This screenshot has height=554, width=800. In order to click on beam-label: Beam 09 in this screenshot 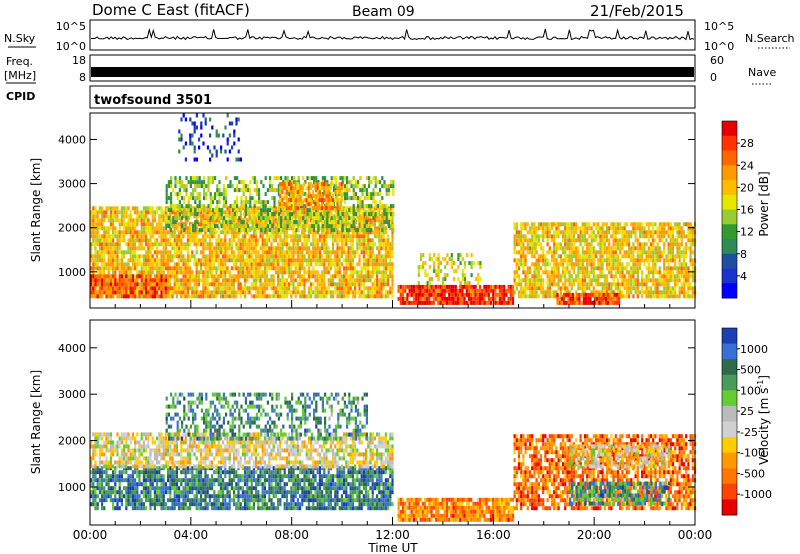, I will do `click(383, 12)`.